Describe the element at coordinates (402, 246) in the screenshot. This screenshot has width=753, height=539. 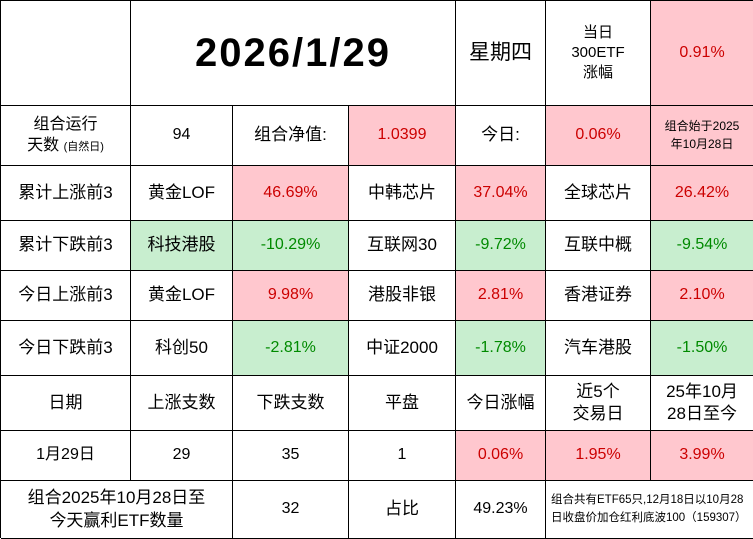
I see `etf-name: 互联网30` at that location.